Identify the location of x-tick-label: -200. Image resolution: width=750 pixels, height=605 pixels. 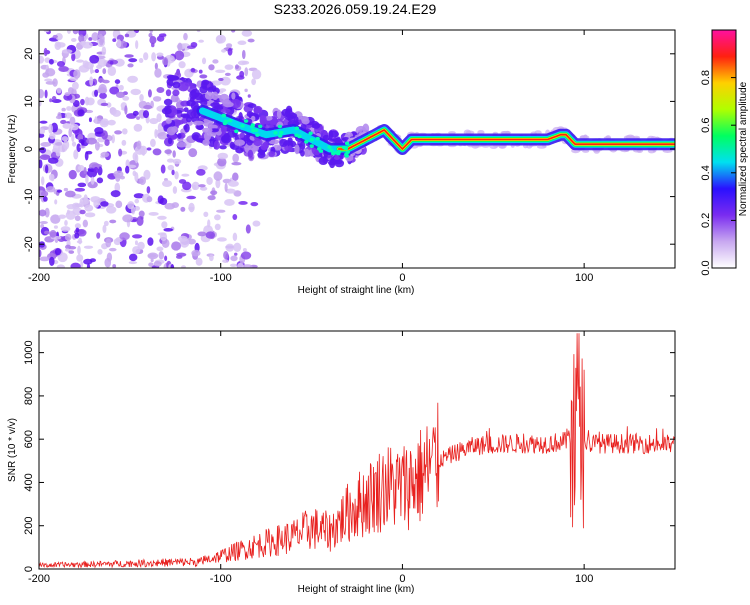
(39, 579).